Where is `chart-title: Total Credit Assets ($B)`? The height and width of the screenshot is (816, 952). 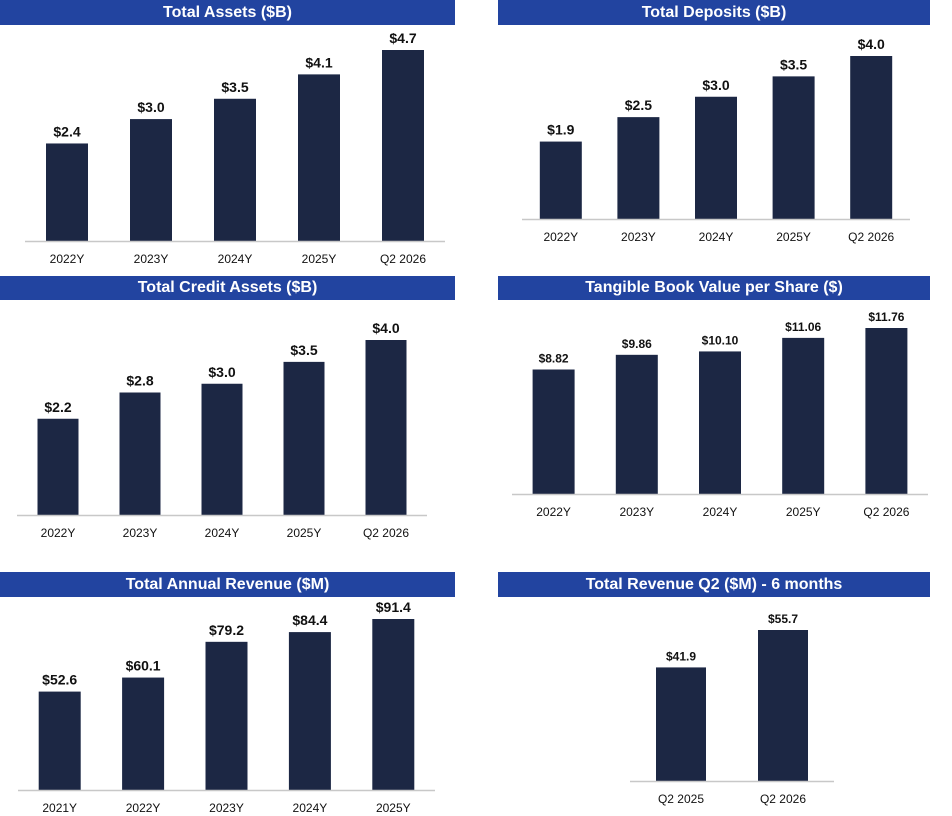
chart-title: Total Credit Assets ($B) is located at coordinates (227, 288).